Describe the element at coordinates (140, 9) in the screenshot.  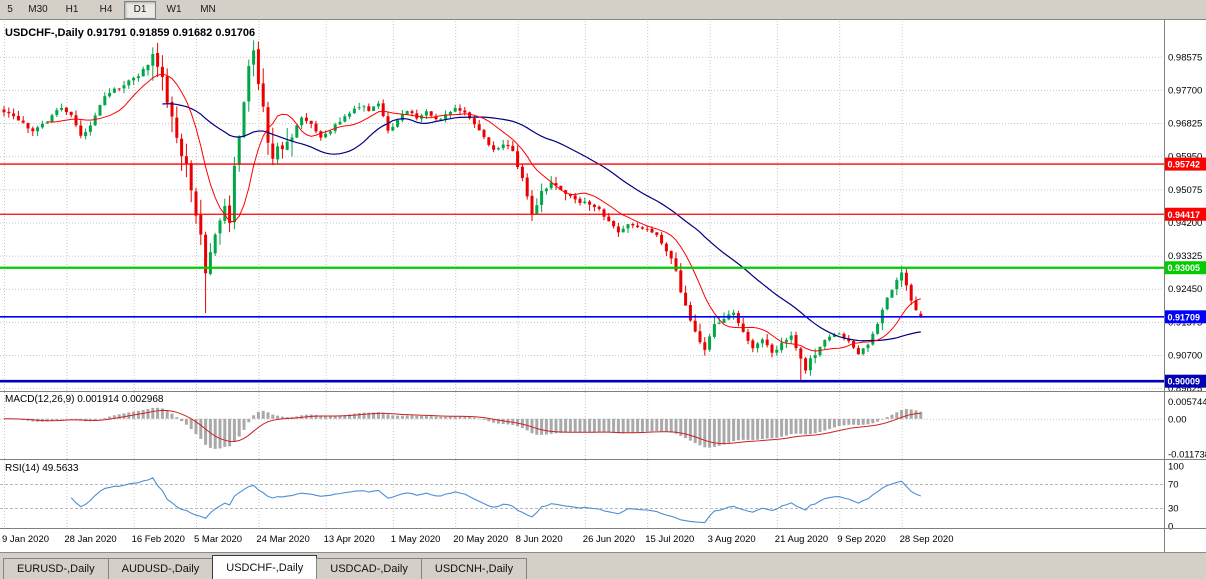
I see `timeframe-button-d1: D1` at that location.